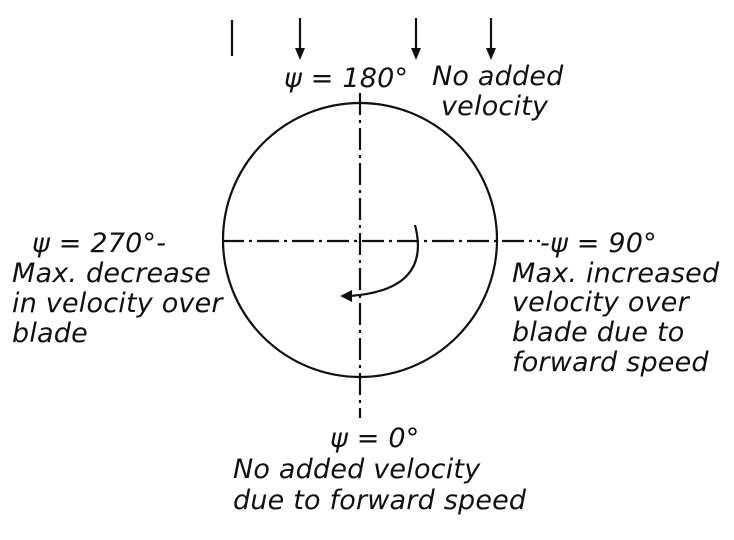  Describe the element at coordinates (363, 39) in the screenshot. I see `flow-arrows` at that location.